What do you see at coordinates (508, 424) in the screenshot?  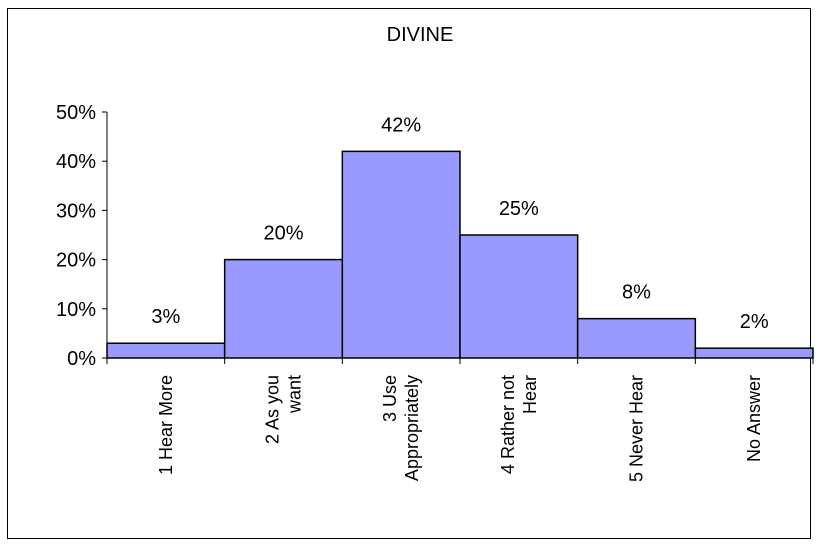 I see `category-label-line: 4 Rather not` at bounding box center [508, 424].